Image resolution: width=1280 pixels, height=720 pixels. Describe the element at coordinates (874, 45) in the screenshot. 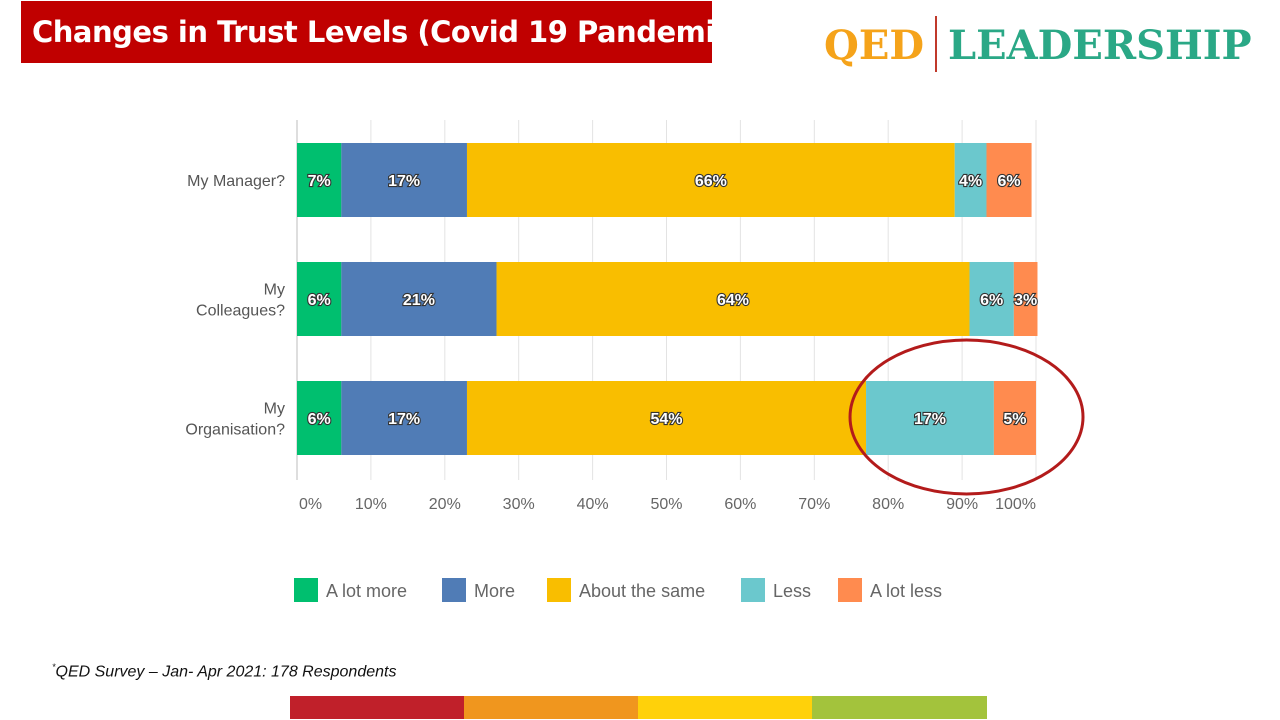

I see `logo-qed-text: QED` at that location.